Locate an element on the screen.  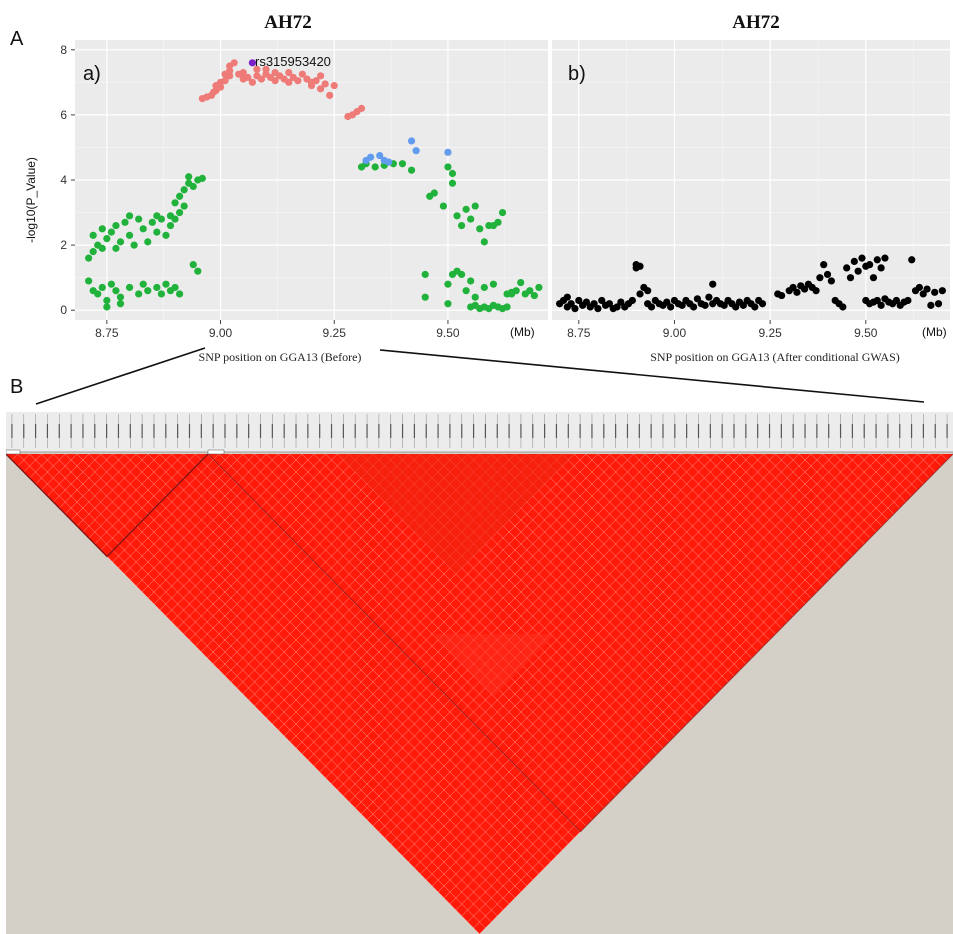
y-tick-label: 6 is located at coordinates (63, 115).